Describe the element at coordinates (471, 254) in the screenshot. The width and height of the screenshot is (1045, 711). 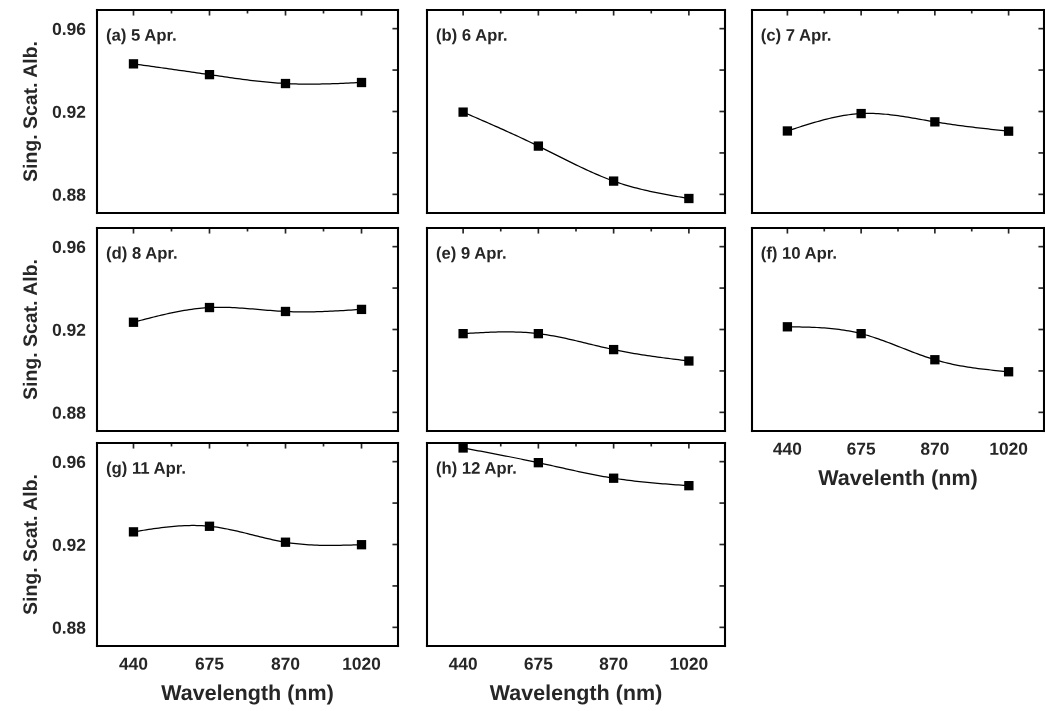
I see `annotation: (e) 9 Apr.` at that location.